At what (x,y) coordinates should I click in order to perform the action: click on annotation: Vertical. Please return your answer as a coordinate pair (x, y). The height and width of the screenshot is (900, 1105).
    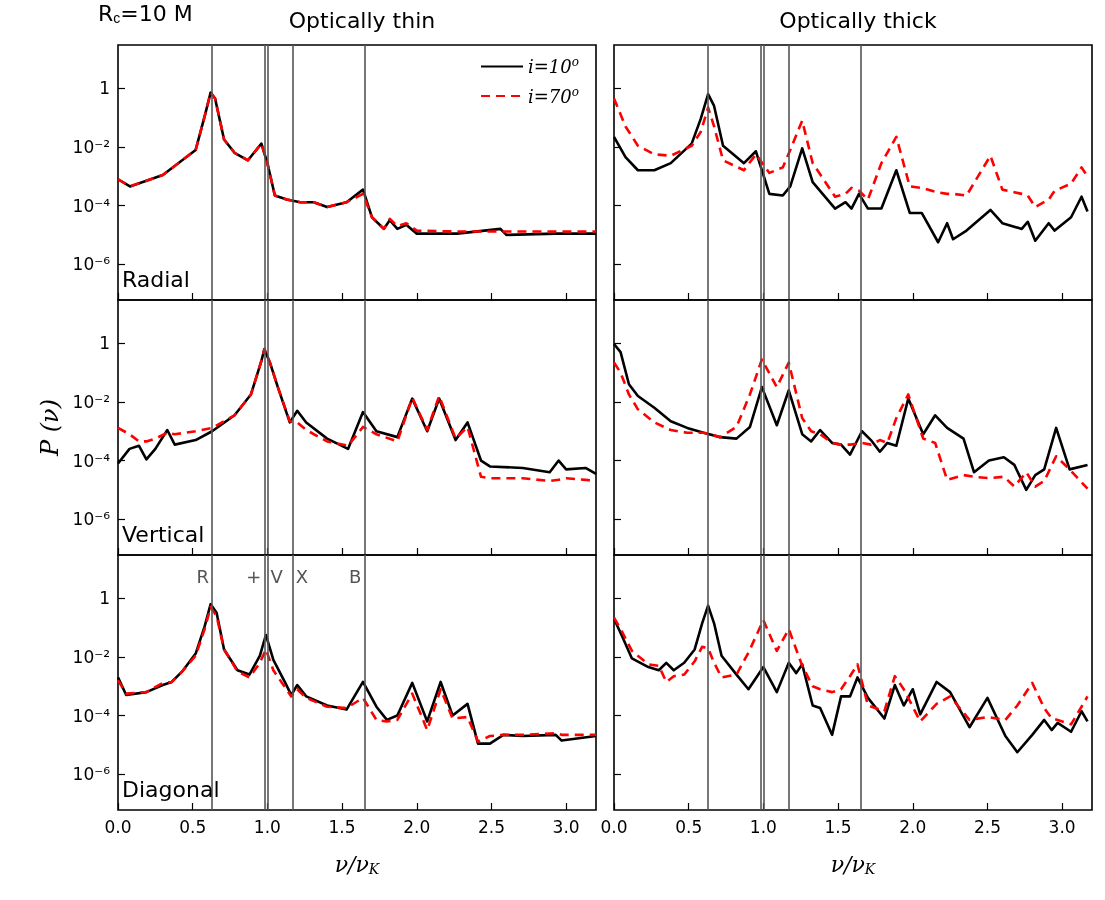
    Looking at the image, I should click on (163, 534).